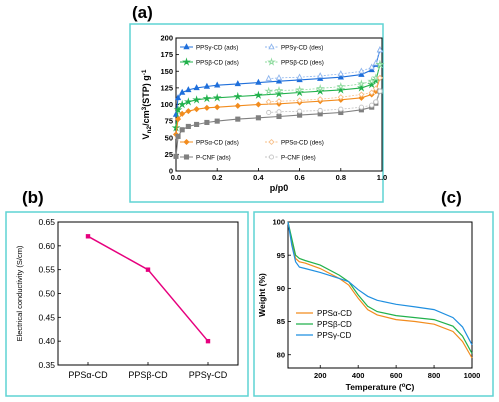 This screenshot has width=499, height=402. I want to click on y-tick-label-b: 0.35, so click(46, 365).